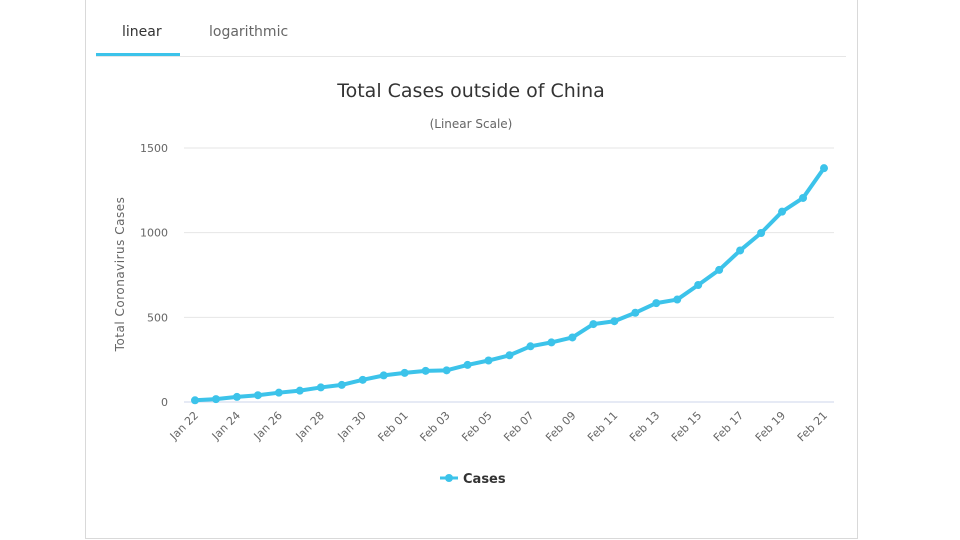 This screenshot has width=960, height=540. Describe the element at coordinates (476, 426) in the screenshot. I see `x-tick-label: Feb 05` at that location.